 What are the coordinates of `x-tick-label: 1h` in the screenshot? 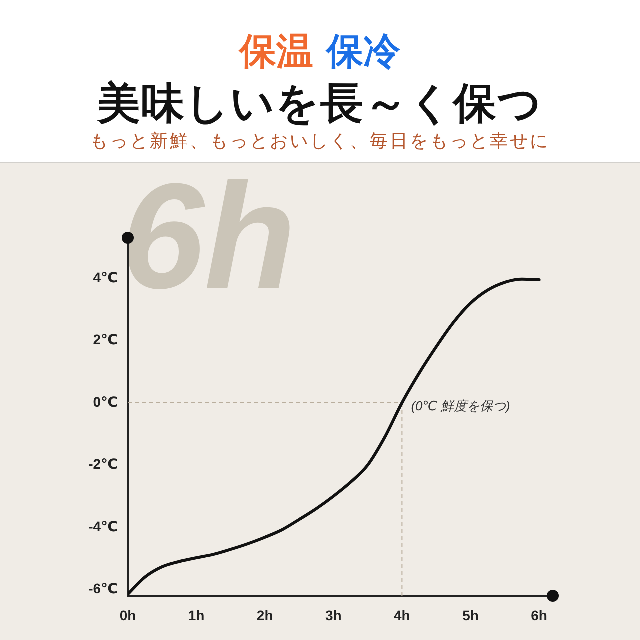 It's located at (196, 615).